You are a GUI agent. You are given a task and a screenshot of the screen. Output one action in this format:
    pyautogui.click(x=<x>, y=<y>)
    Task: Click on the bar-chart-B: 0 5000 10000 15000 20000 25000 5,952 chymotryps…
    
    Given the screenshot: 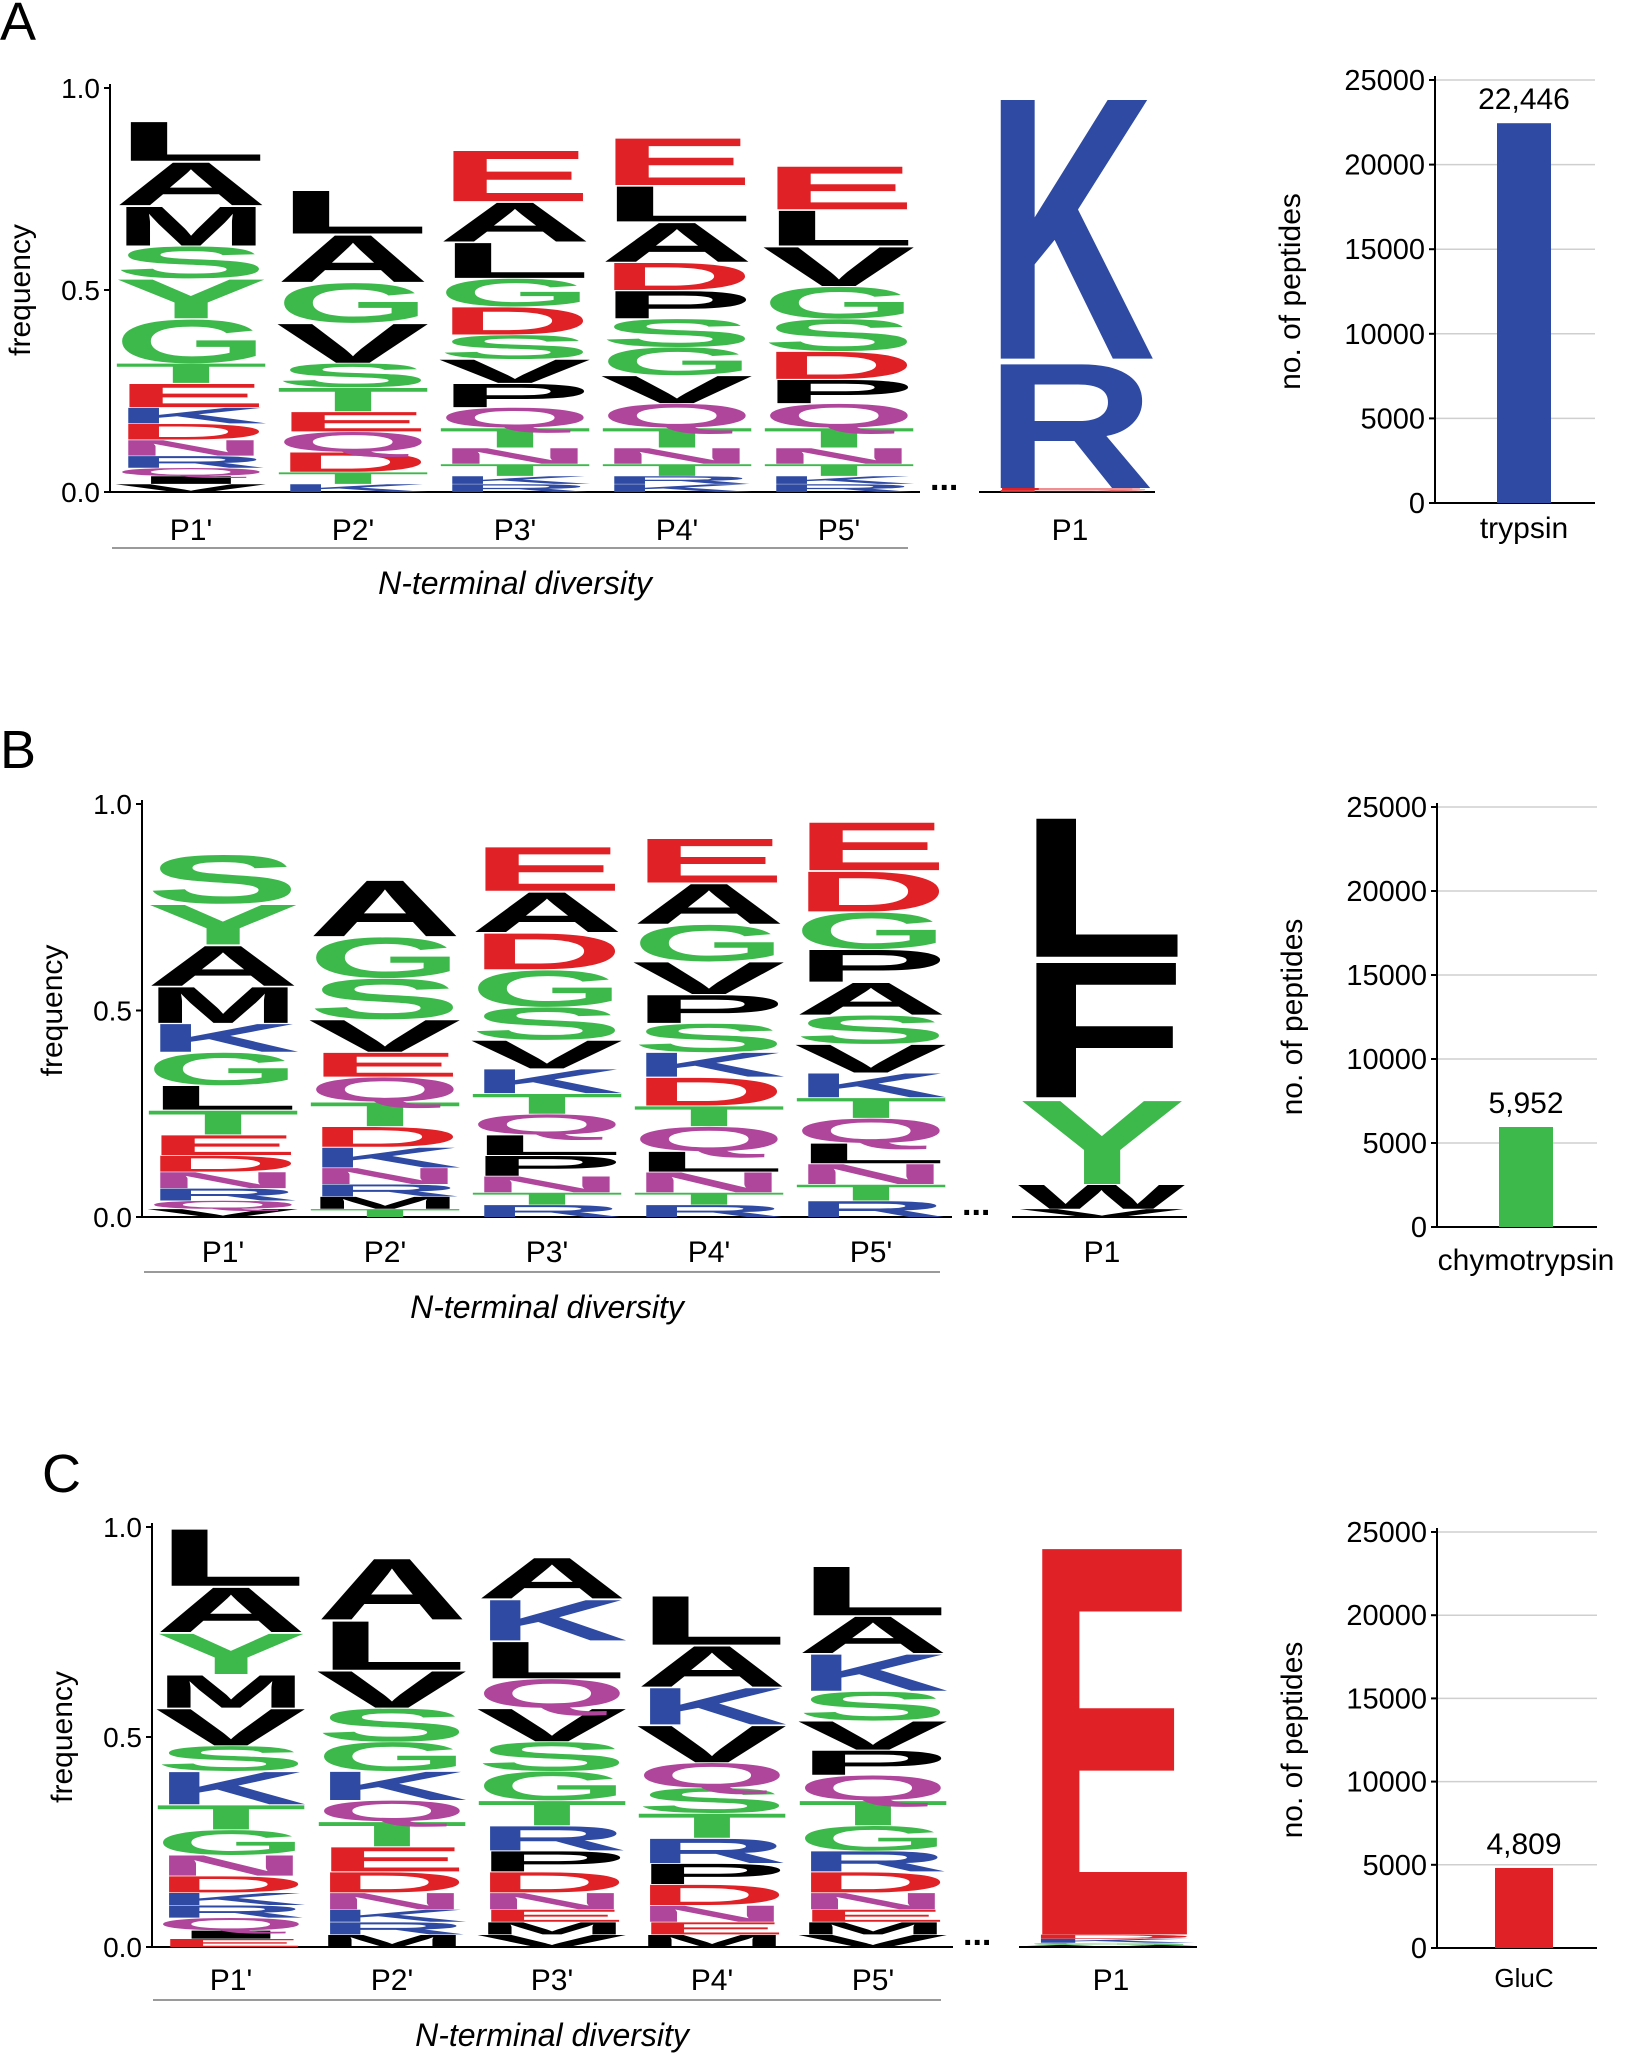 What is the action you would take?
    pyautogui.click(x=1445, y=1034)
    